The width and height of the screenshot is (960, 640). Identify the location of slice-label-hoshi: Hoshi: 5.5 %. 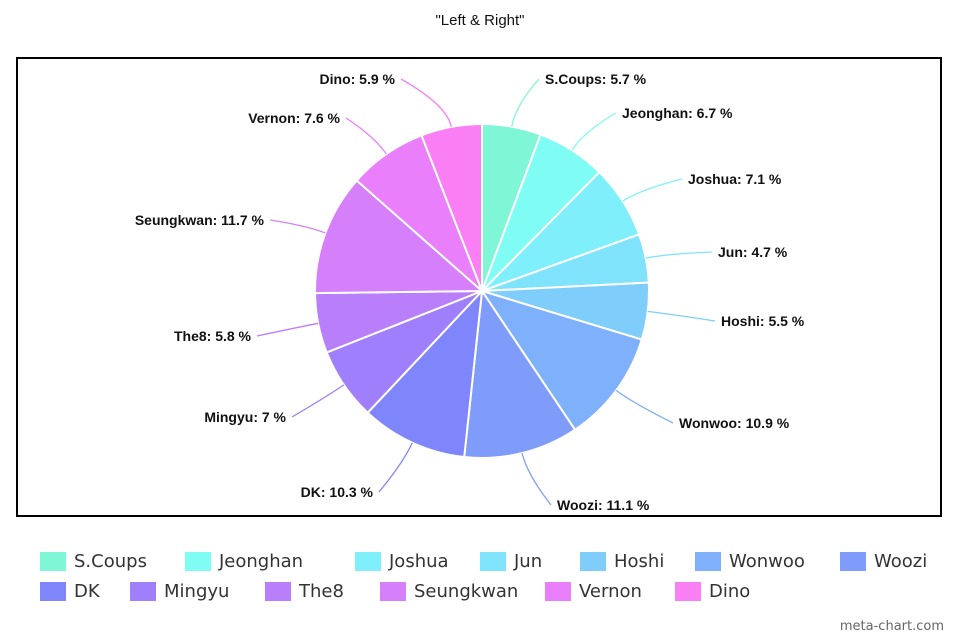
(763, 321).